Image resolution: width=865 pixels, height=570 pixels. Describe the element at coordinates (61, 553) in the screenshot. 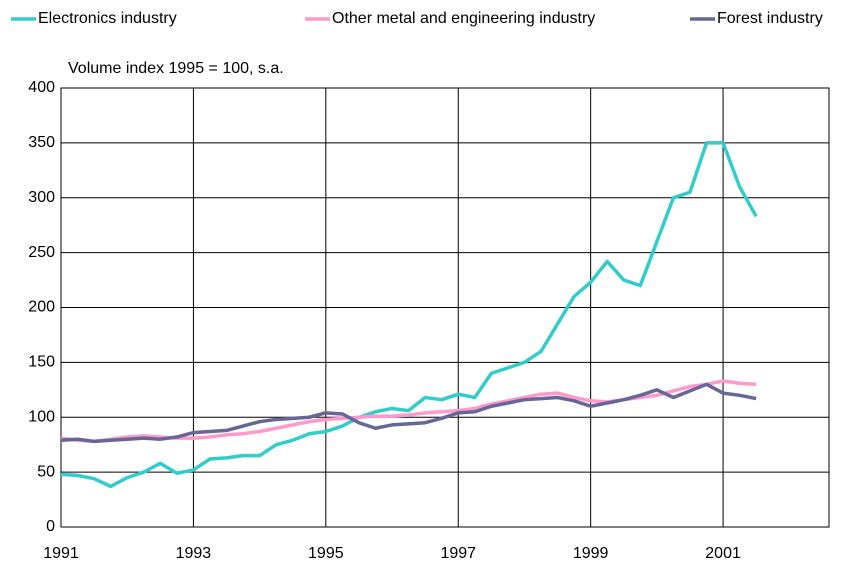

I see `x-tick-label: 1991` at that location.